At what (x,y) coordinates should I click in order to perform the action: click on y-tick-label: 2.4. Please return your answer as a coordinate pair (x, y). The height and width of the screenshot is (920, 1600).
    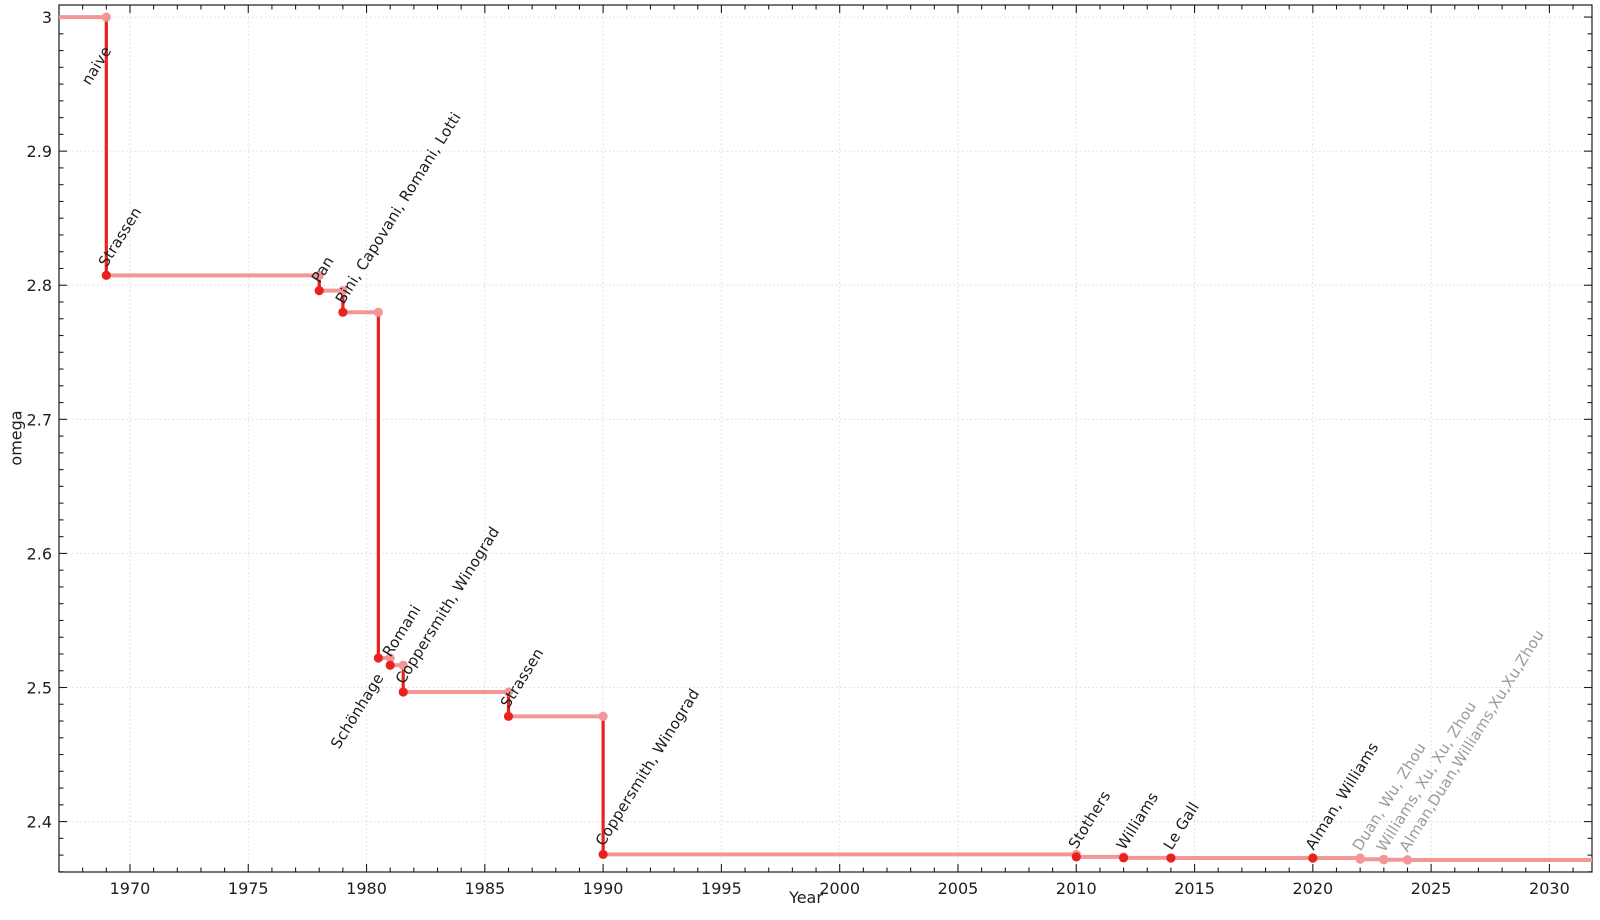
    Looking at the image, I should click on (39, 822).